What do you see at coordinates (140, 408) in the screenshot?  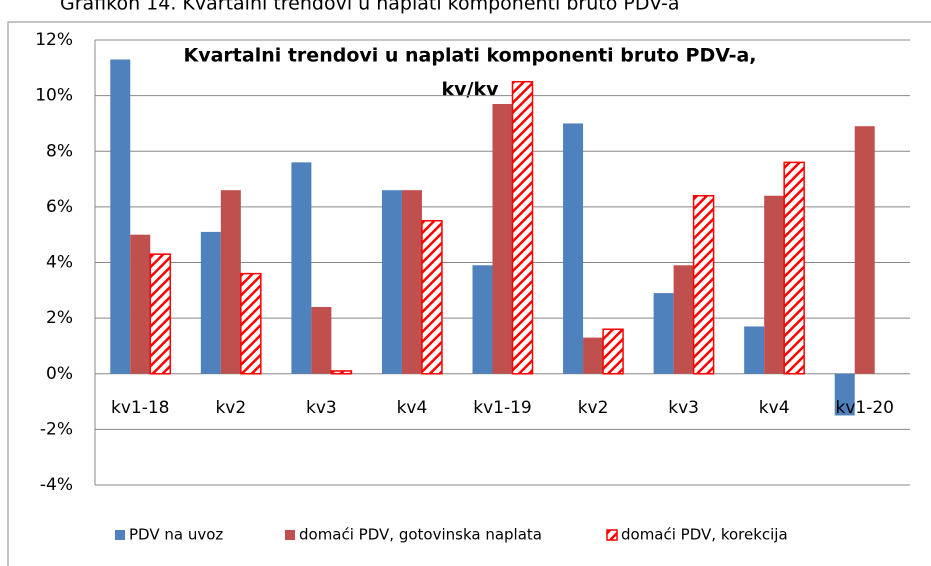 I see `x-tick-label: kv1-18` at bounding box center [140, 408].